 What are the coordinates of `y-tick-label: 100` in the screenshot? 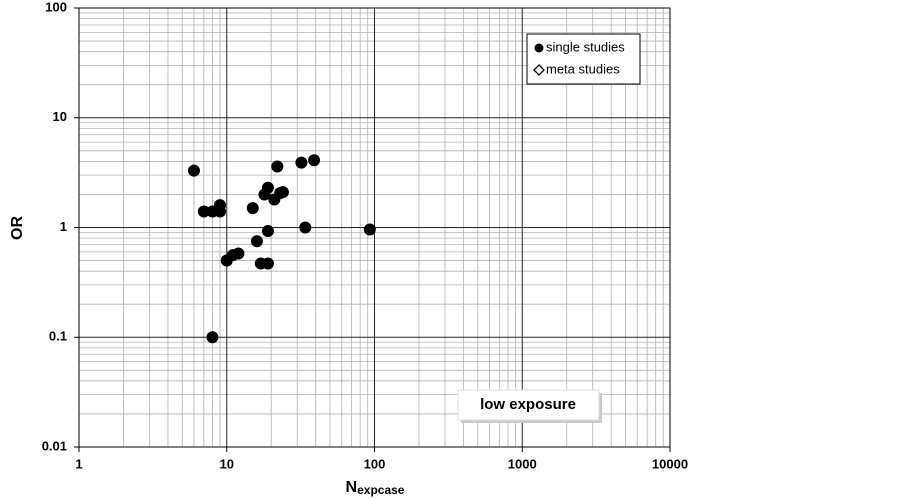 It's located at (56, 7).